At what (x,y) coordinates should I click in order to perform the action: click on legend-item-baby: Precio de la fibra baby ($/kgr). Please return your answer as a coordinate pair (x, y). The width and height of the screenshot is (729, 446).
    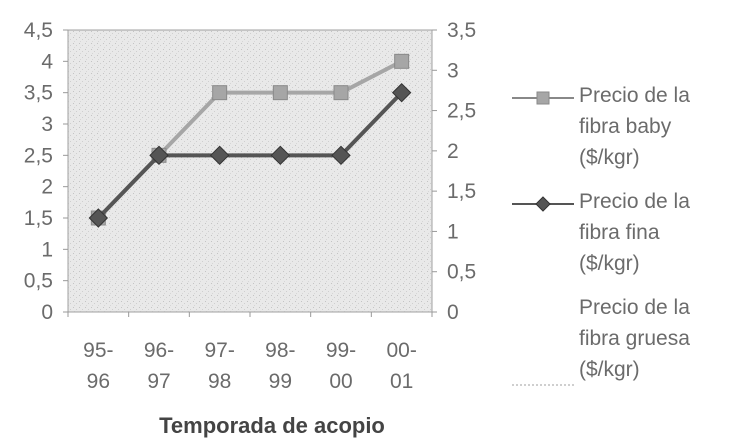
    Looking at the image, I should click on (619, 133).